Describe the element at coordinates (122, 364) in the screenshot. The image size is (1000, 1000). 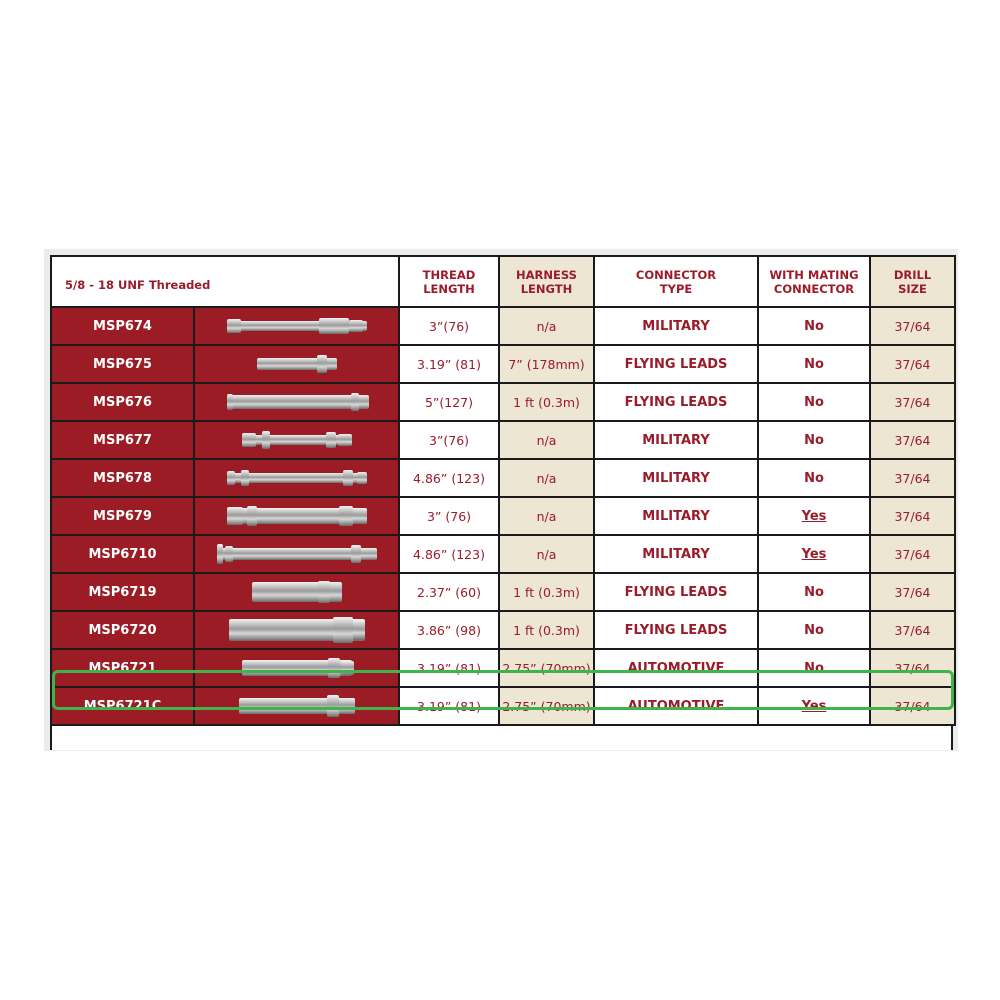
I see `part-number: MSP675` at that location.